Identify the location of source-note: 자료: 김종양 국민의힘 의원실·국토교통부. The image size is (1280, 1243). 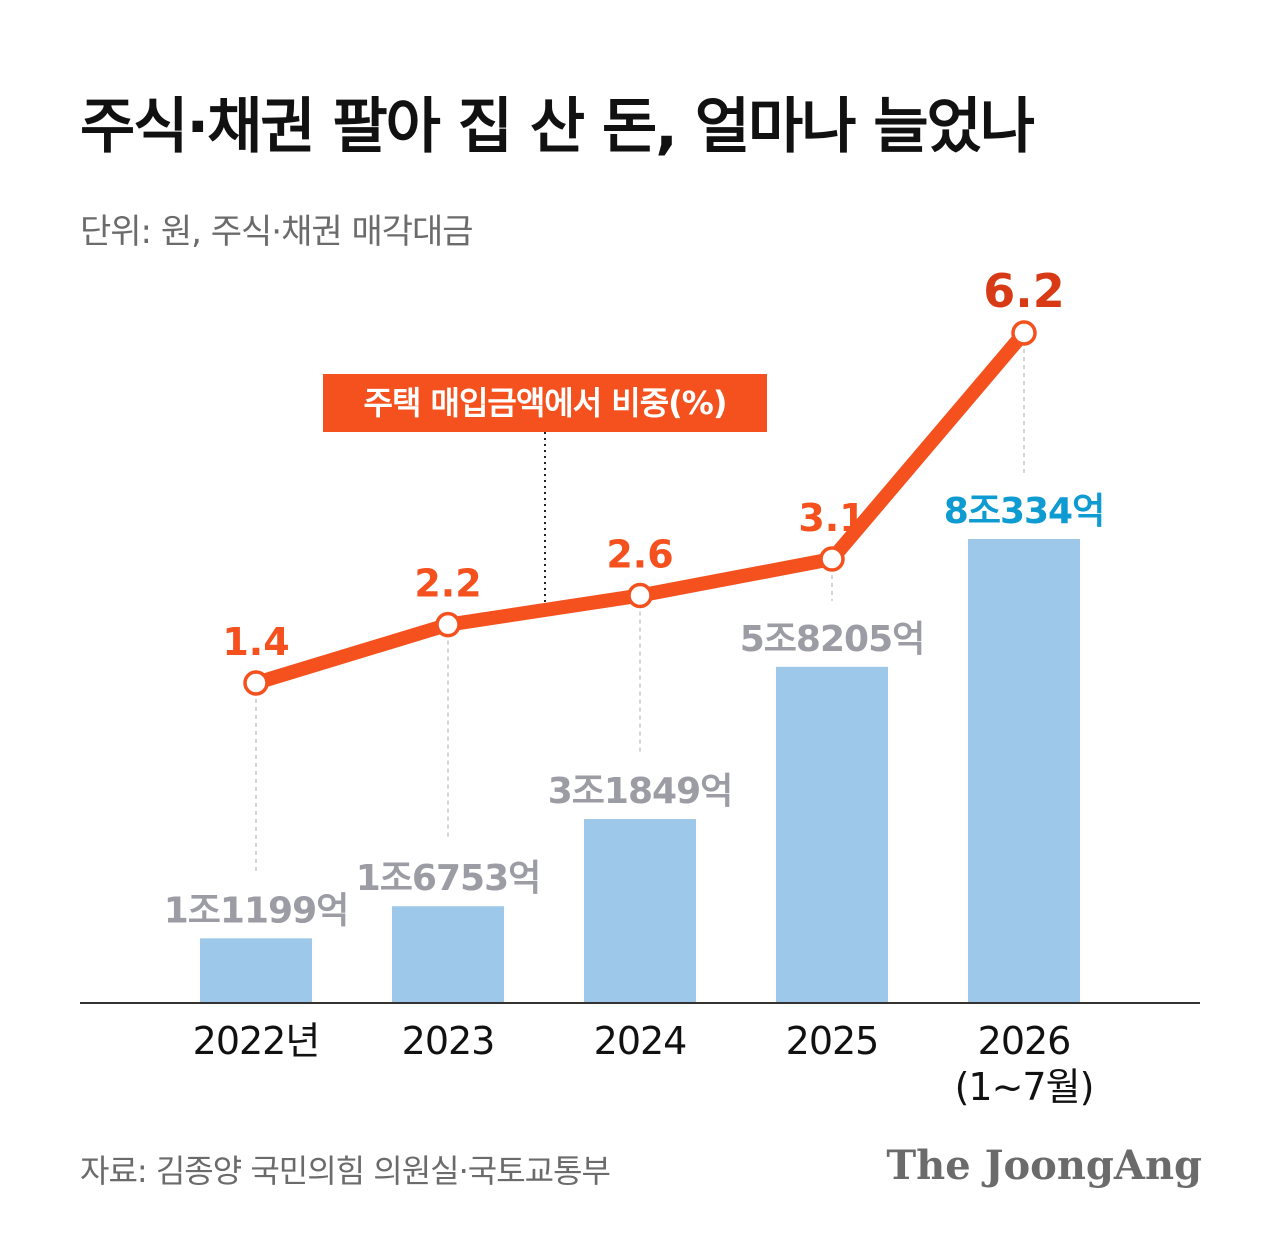
(345, 1171).